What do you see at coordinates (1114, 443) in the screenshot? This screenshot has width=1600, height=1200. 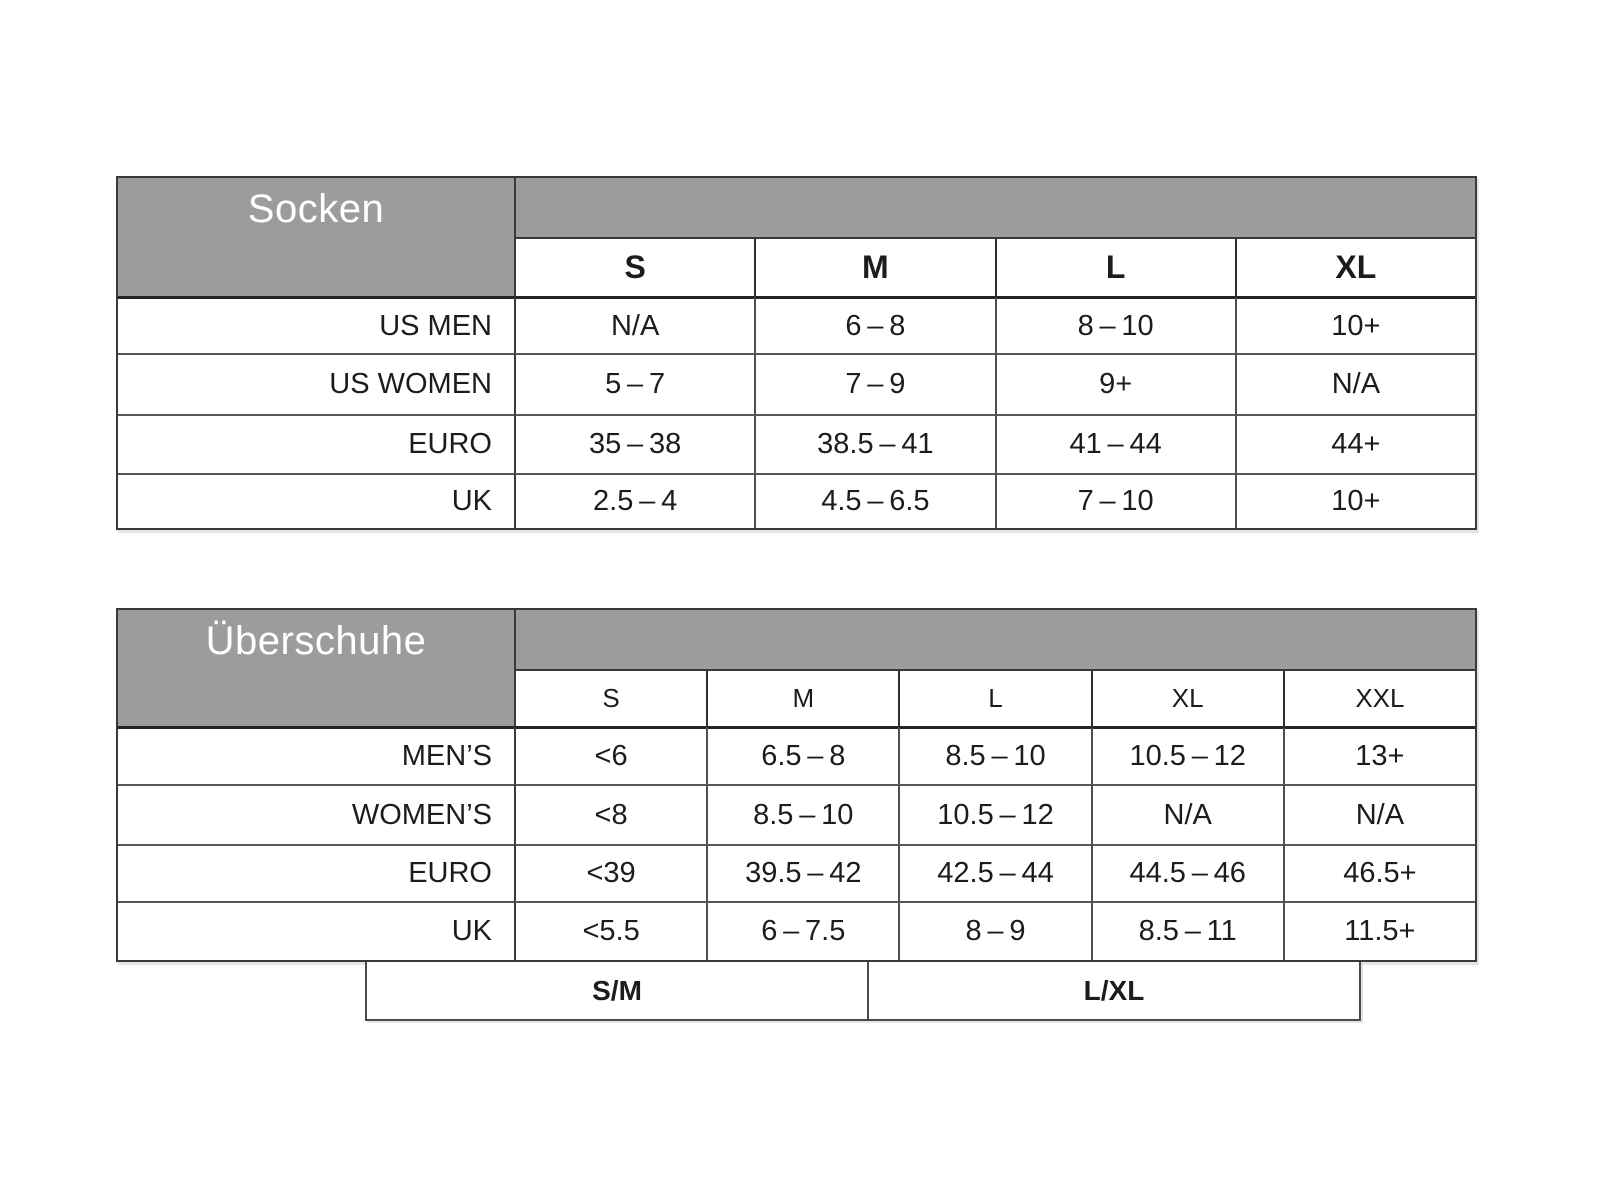 I see `value-cell: 41 – 44` at bounding box center [1114, 443].